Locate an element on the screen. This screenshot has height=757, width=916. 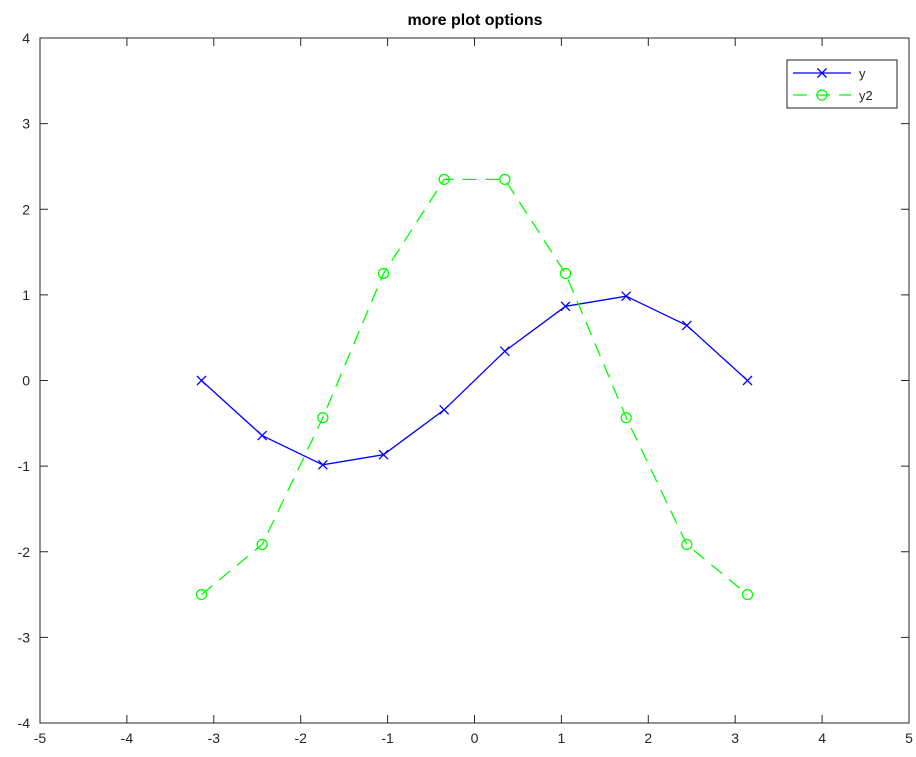
legend-marker-y2 is located at coordinates (822, 95).